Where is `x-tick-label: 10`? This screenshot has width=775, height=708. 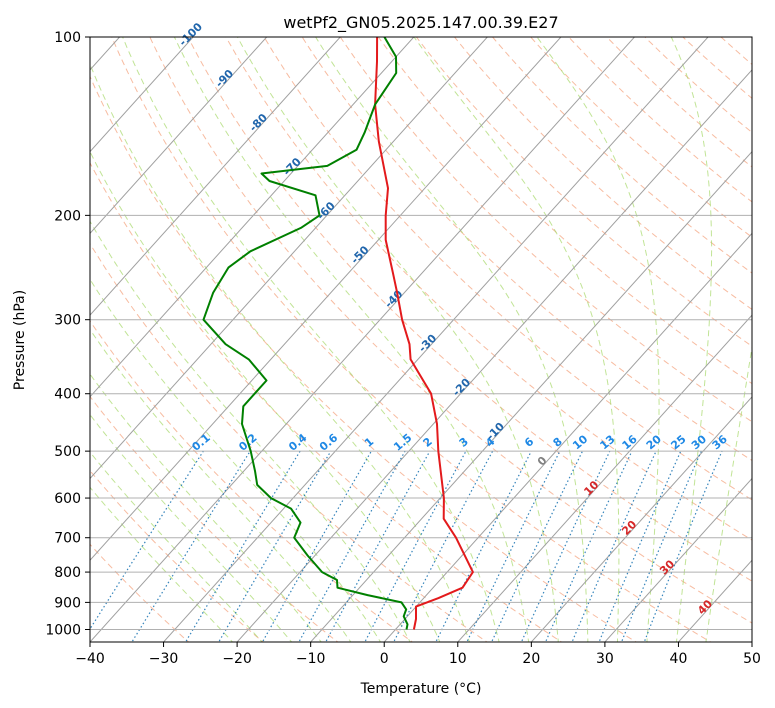 x-tick-label: 10 is located at coordinates (458, 659).